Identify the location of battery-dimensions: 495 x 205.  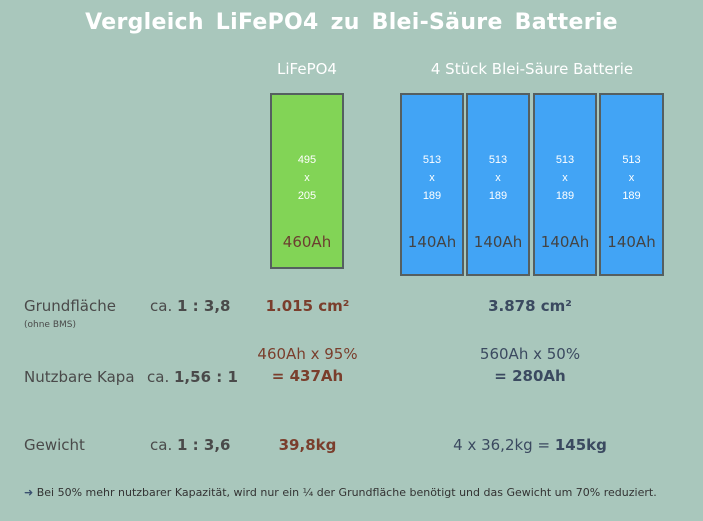
(307, 178).